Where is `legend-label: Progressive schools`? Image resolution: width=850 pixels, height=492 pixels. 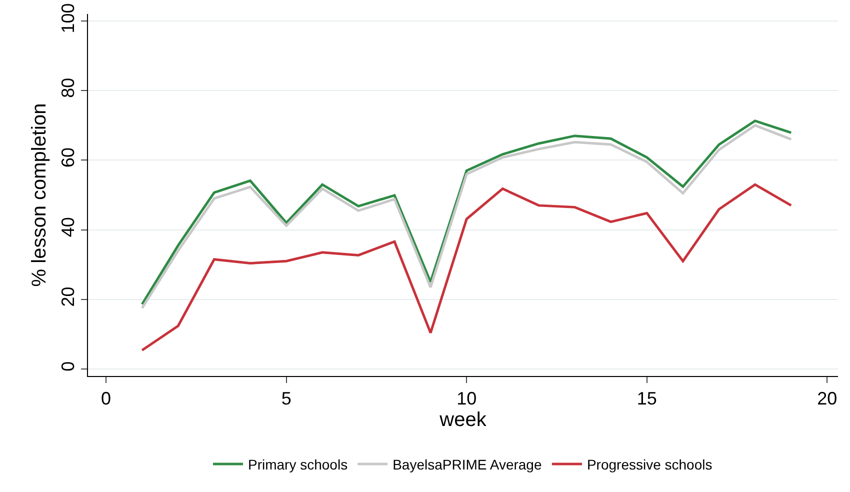 legend-label: Progressive schools is located at coordinates (649, 464).